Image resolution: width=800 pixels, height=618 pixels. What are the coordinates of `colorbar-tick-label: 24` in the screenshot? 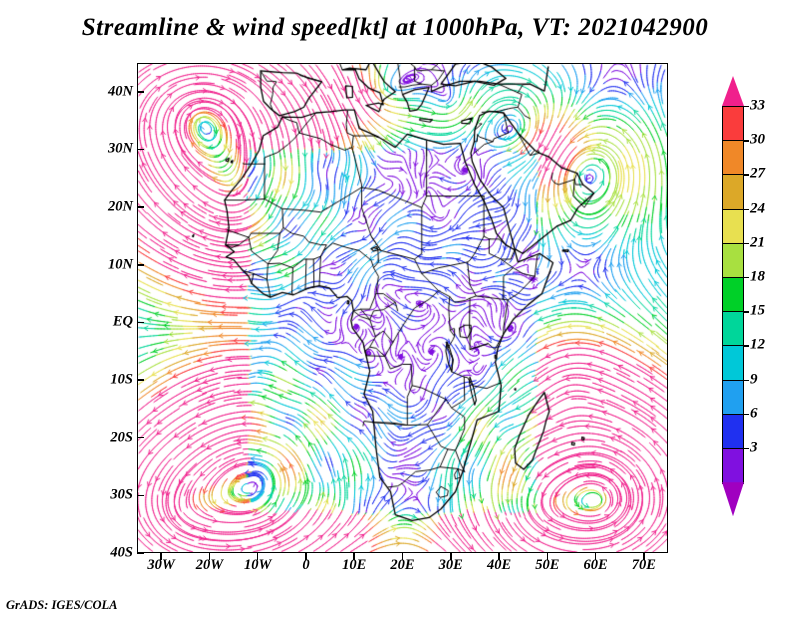 It's located at (757, 208).